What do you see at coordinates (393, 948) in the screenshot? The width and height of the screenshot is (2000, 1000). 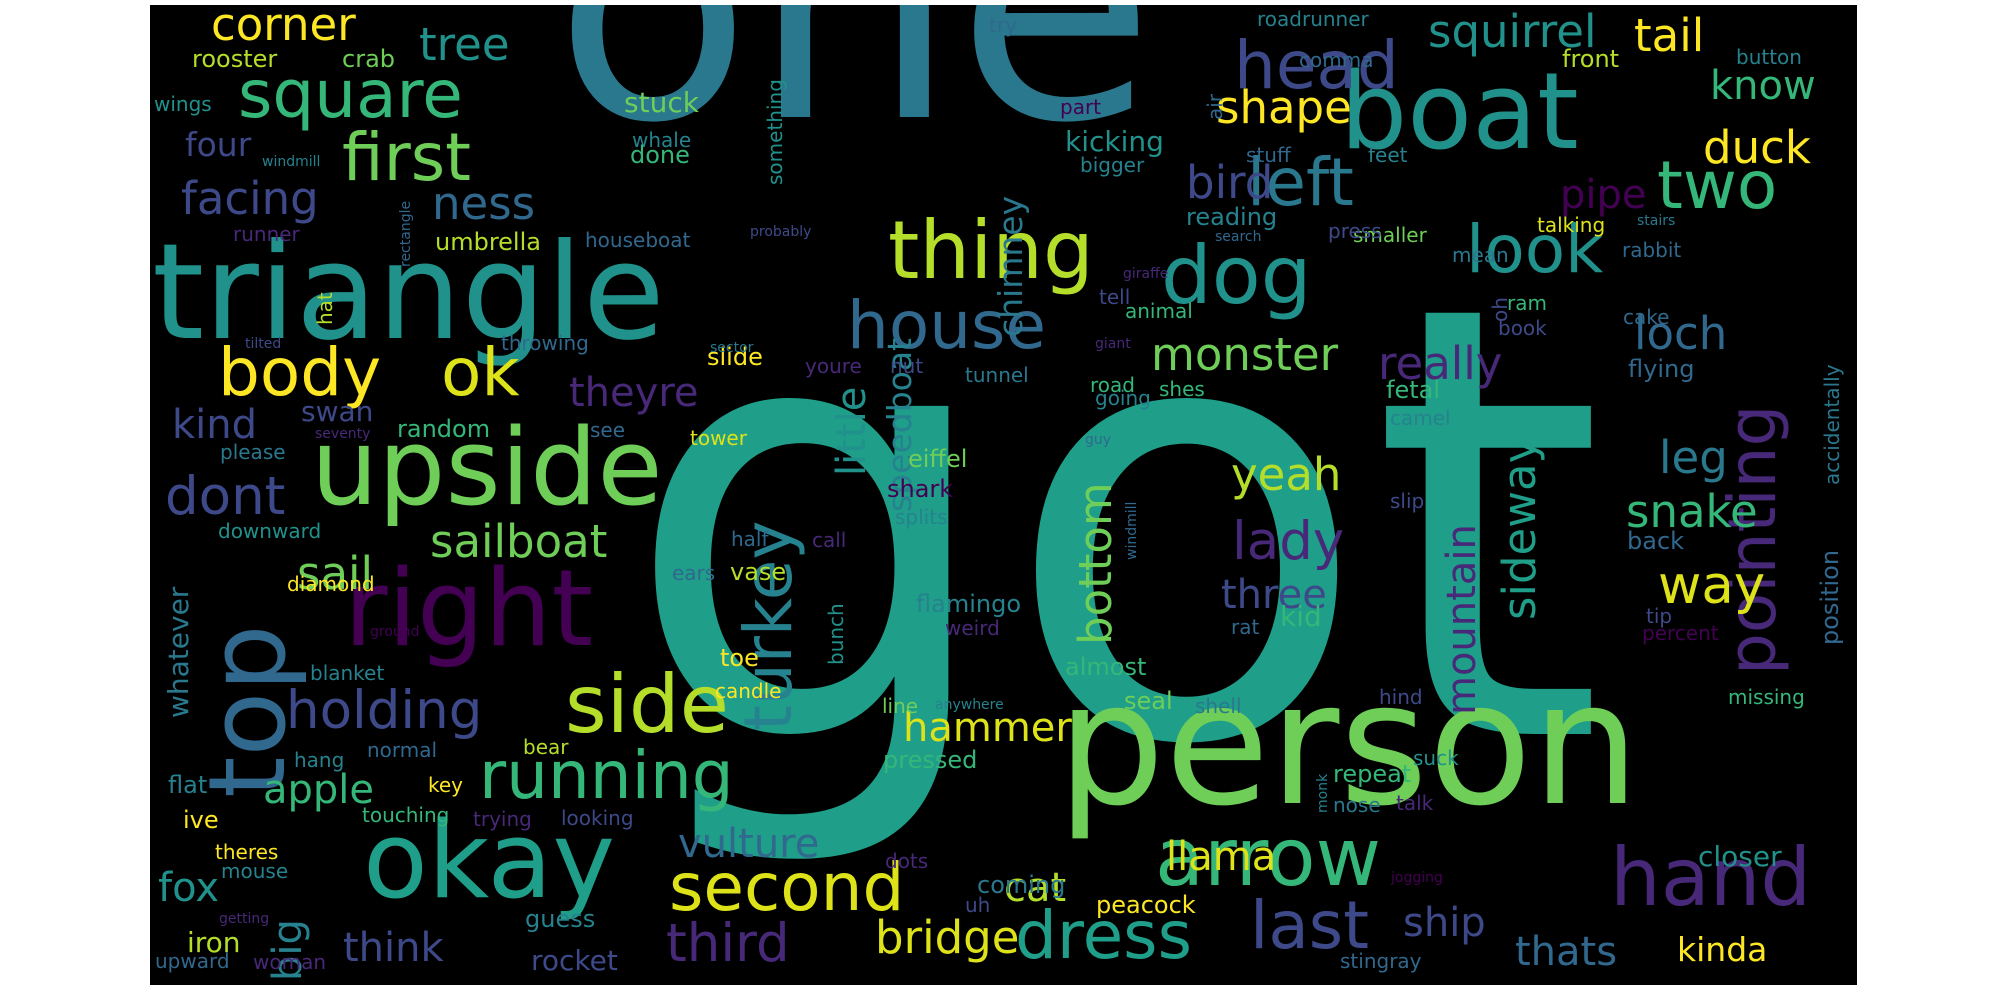 I see `word: think` at bounding box center [393, 948].